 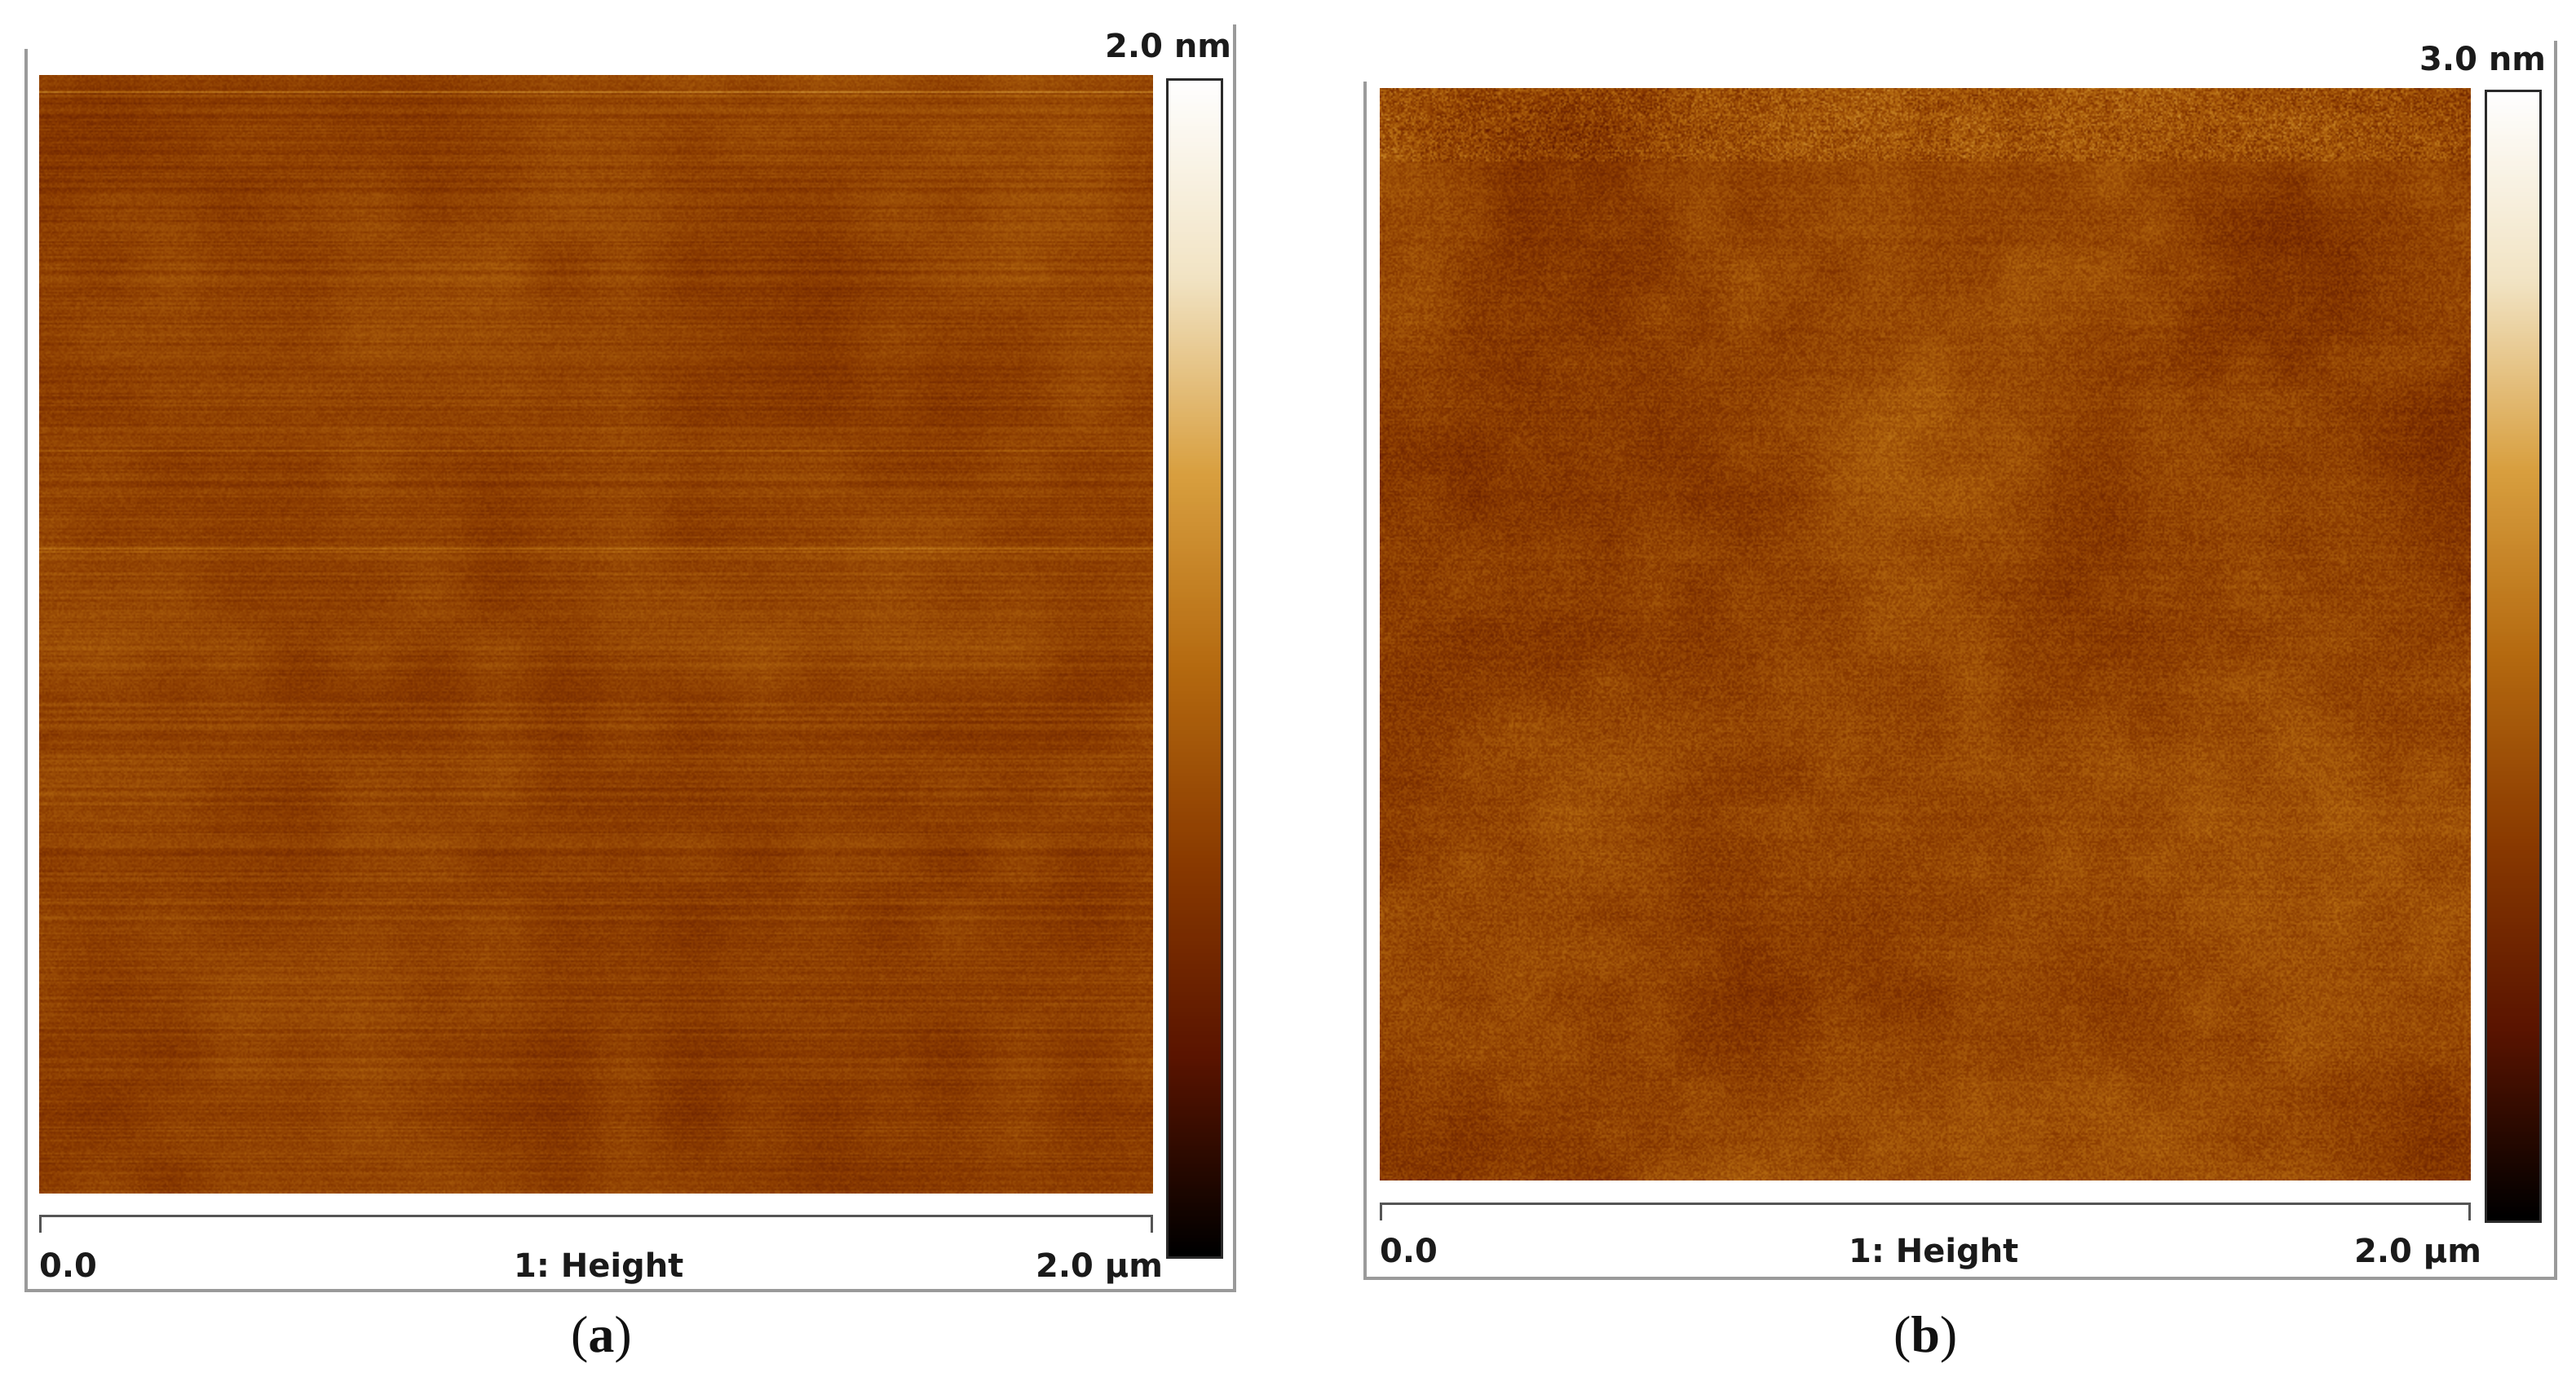 I want to click on panel-b-frame-bottom, so click(x=1960, y=1278).